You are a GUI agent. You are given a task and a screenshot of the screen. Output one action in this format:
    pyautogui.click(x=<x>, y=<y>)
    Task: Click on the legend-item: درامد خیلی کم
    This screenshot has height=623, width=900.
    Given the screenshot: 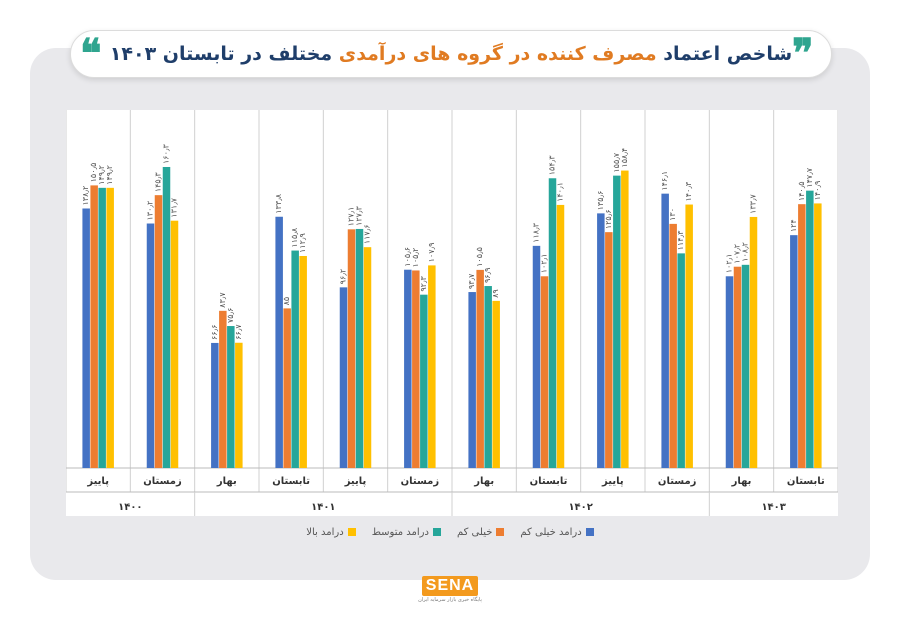 What is the action you would take?
    pyautogui.click(x=557, y=532)
    